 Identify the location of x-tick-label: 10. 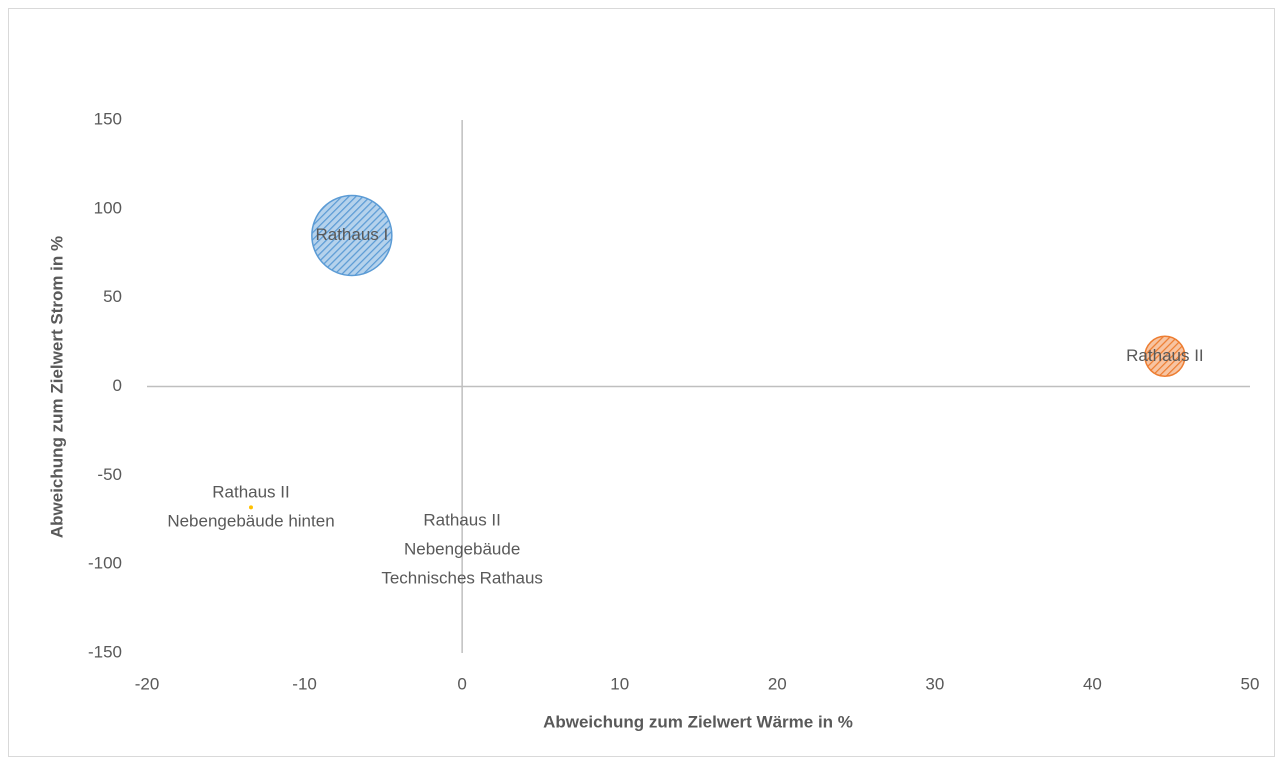
(619, 683).